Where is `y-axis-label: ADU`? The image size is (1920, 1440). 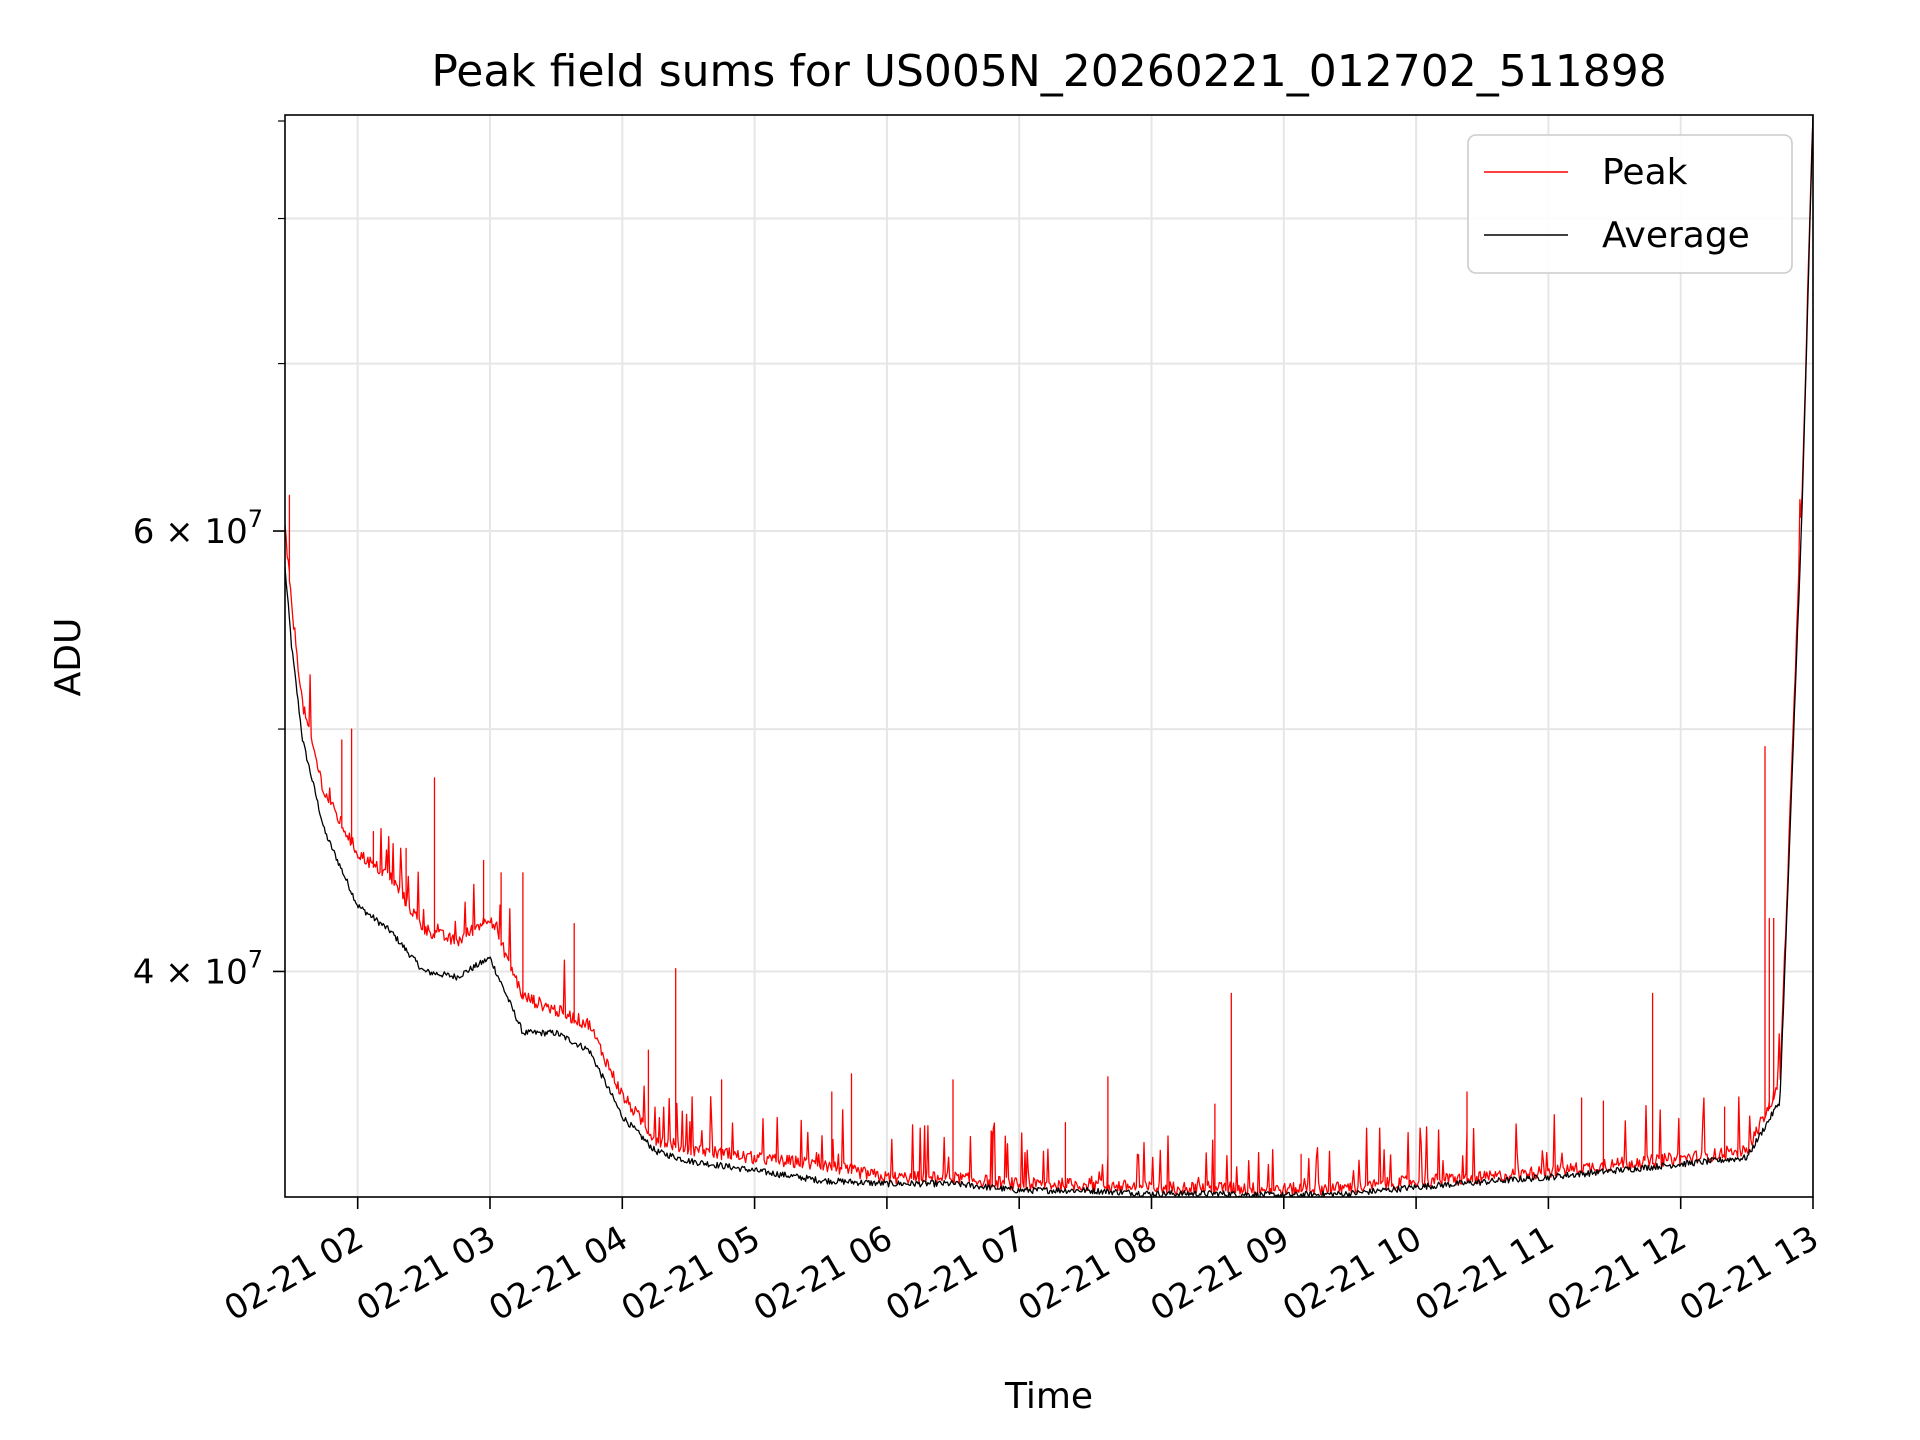
y-axis-label: ADU is located at coordinates (68, 657).